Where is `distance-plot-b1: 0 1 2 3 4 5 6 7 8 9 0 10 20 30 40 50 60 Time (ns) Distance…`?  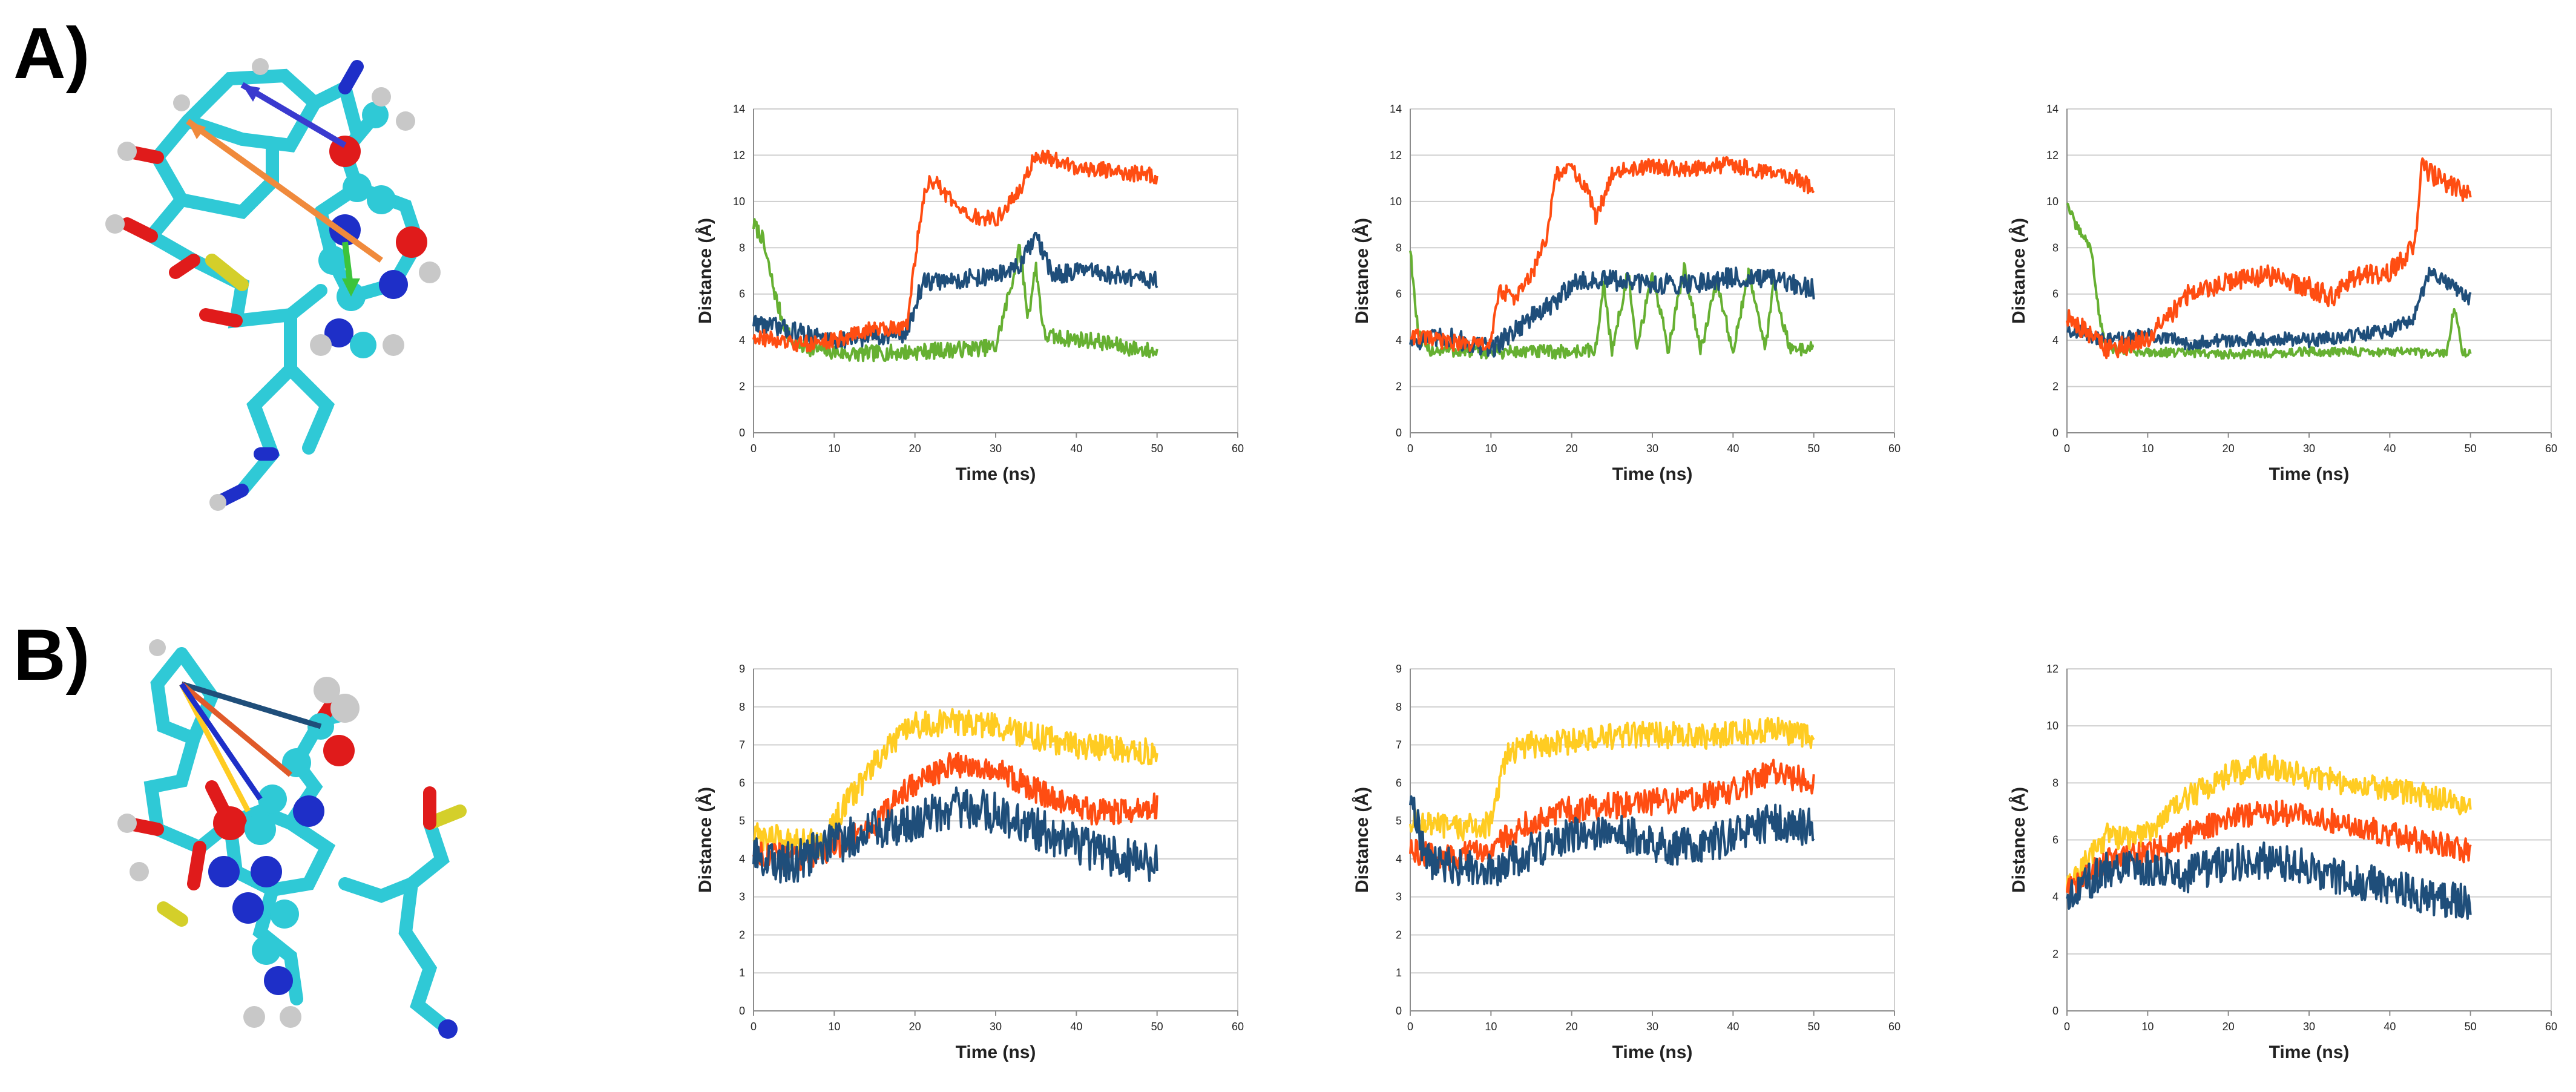
distance-plot-b1: 0 1 2 3 4 5 6 7 8 9 0 10 20 30 40 50 60 Time (ns) Distance… is located at coordinates (969, 862).